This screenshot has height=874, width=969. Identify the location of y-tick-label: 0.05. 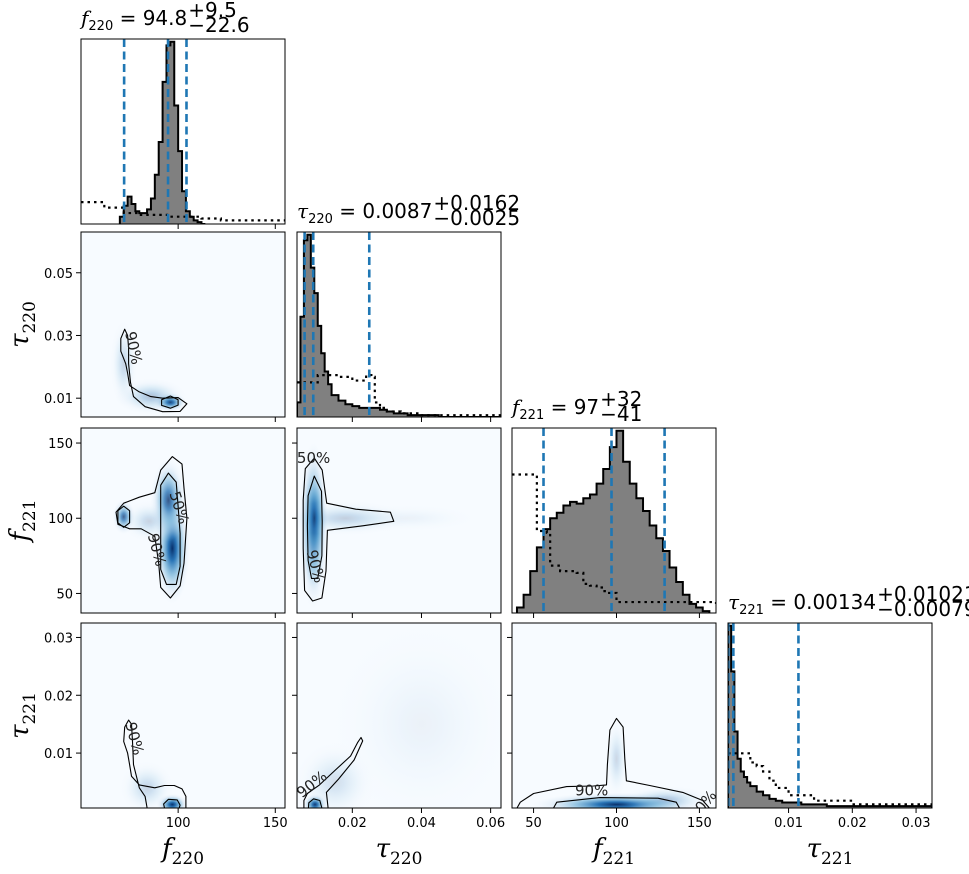
(58, 274).